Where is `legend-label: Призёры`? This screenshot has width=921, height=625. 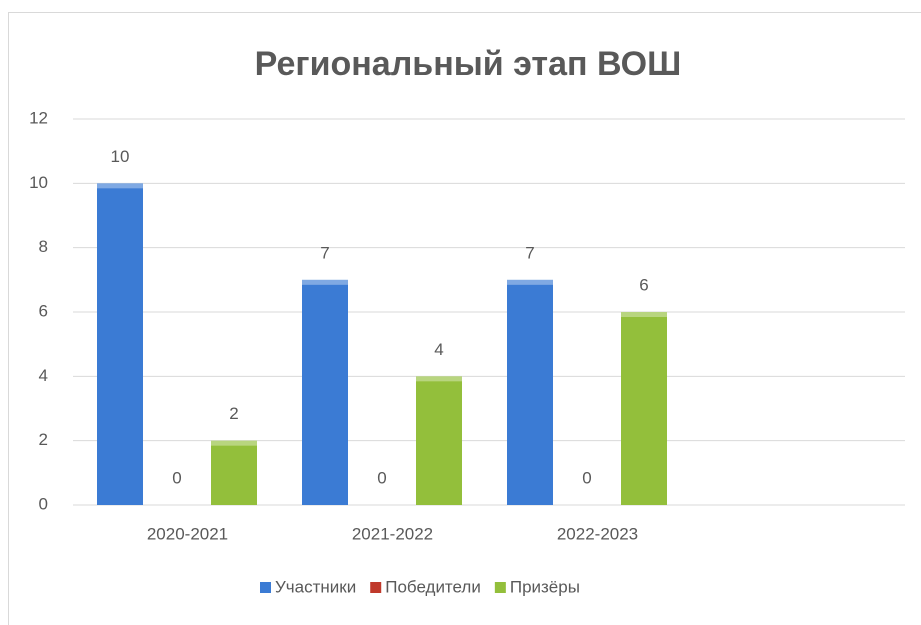 legend-label: Призёры is located at coordinates (545, 586).